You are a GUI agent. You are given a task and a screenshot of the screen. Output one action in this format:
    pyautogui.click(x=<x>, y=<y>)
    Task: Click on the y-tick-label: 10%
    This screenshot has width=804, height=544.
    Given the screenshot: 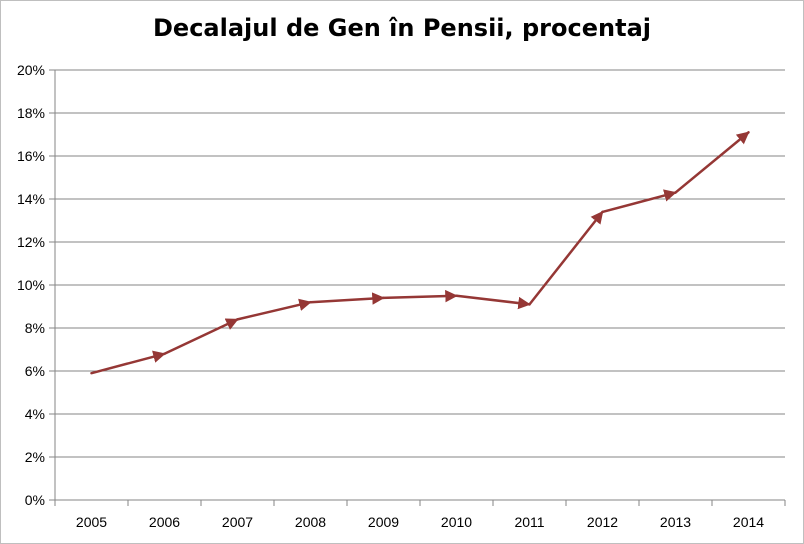 What is the action you would take?
    pyautogui.click(x=31, y=285)
    